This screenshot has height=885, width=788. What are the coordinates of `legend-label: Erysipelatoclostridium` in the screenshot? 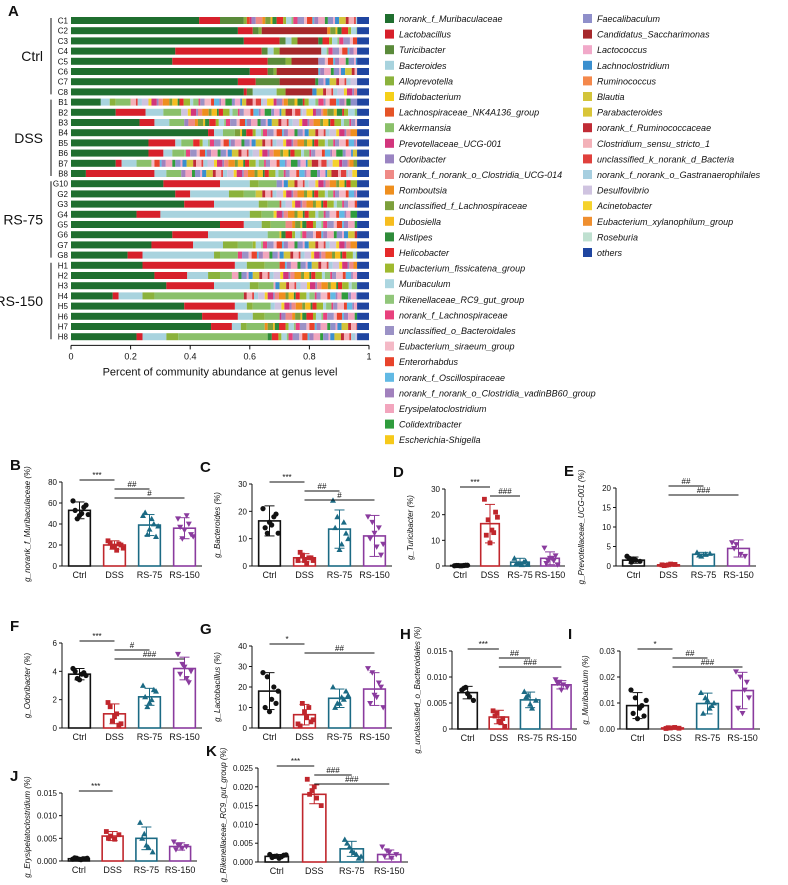 It's located at (443, 409).